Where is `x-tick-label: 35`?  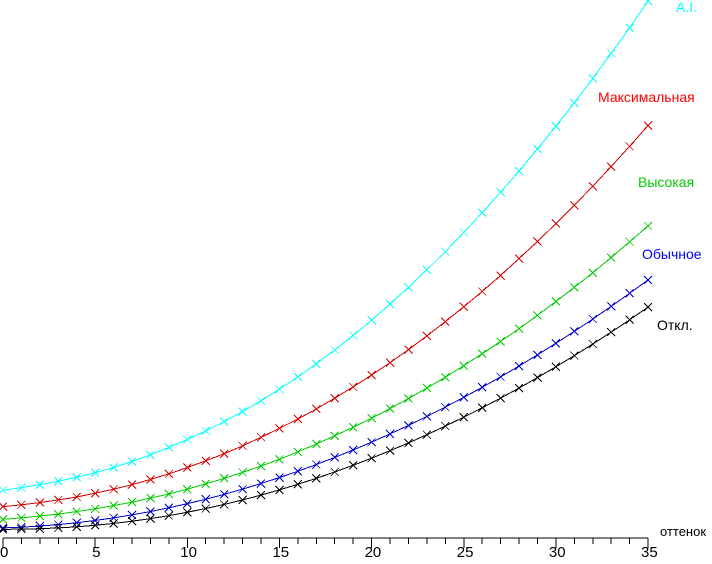 x-tick-label: 35 is located at coordinates (649, 552).